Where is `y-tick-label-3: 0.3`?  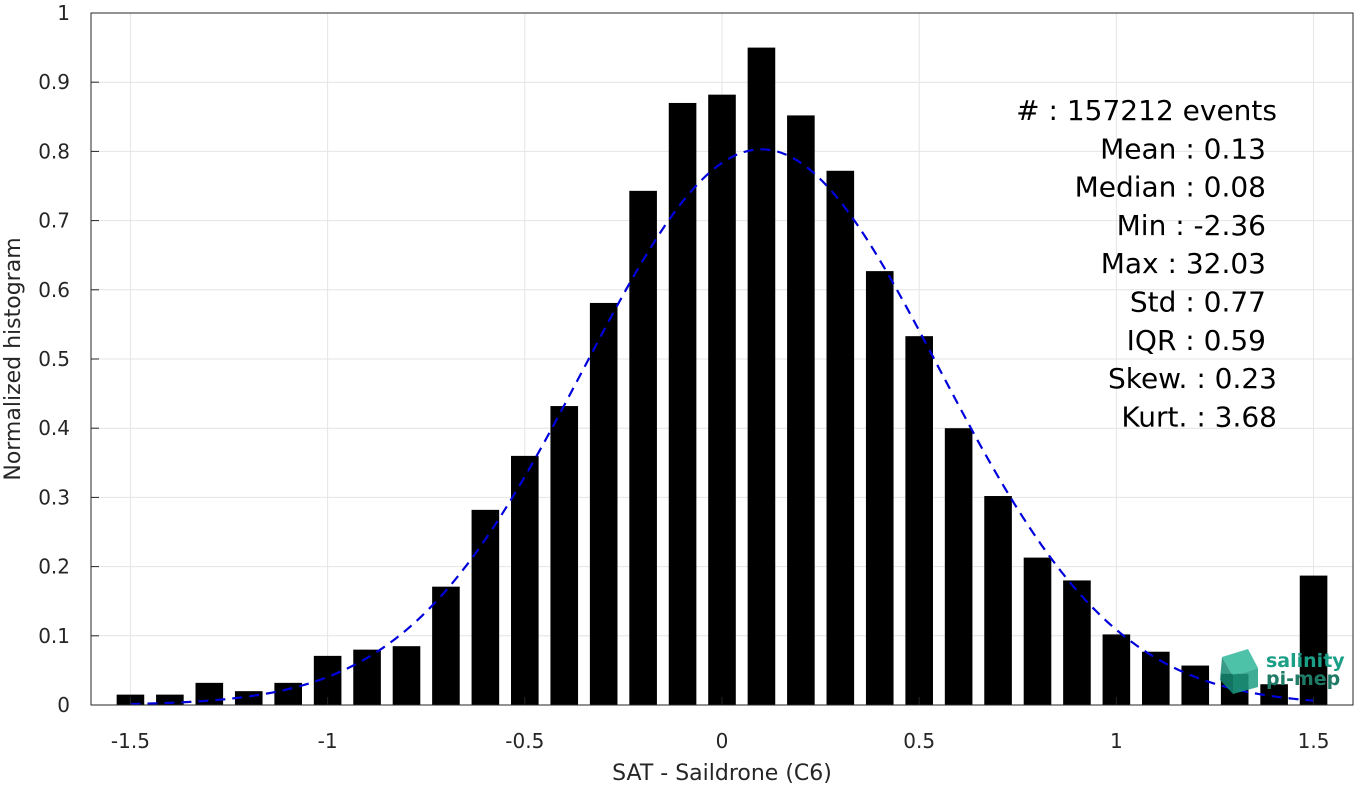
y-tick-label-3: 0.3 is located at coordinates (54, 497).